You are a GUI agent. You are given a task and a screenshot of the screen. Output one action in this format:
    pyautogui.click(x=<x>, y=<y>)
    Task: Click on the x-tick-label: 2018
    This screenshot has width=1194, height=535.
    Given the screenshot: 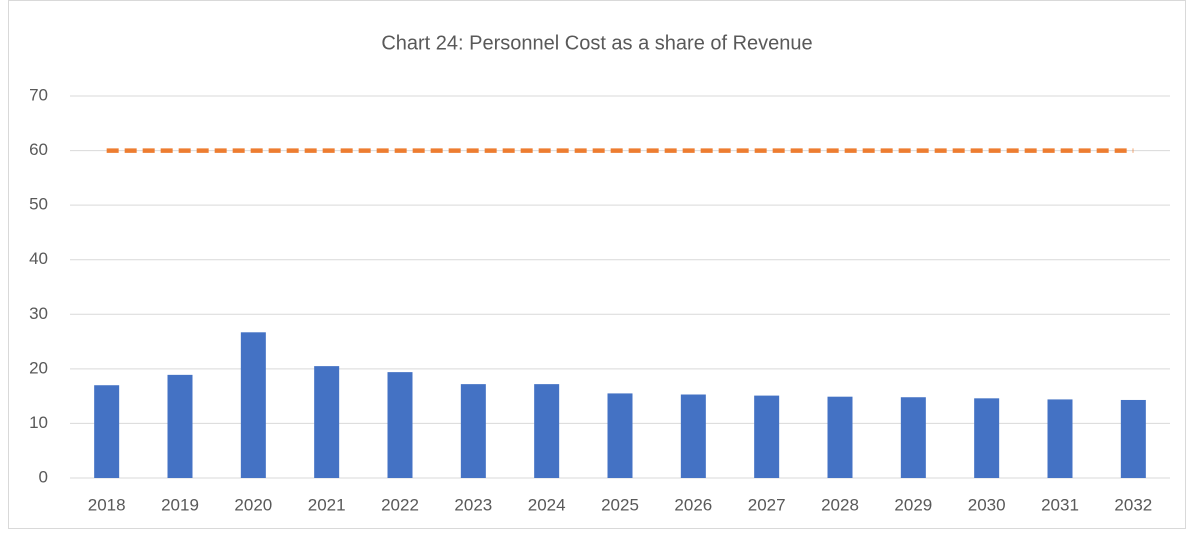 What is the action you would take?
    pyautogui.click(x=107, y=504)
    